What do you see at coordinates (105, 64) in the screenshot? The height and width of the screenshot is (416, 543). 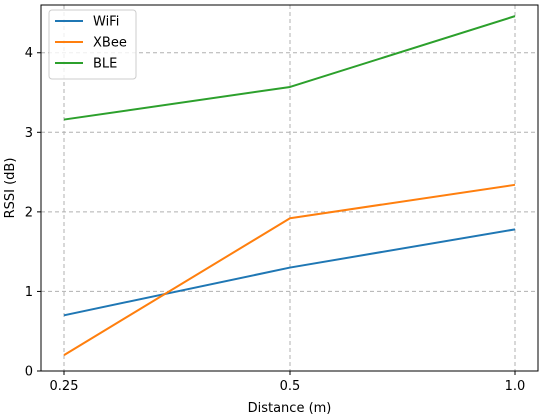 I see `legend-entry: BLE` at bounding box center [105, 64].